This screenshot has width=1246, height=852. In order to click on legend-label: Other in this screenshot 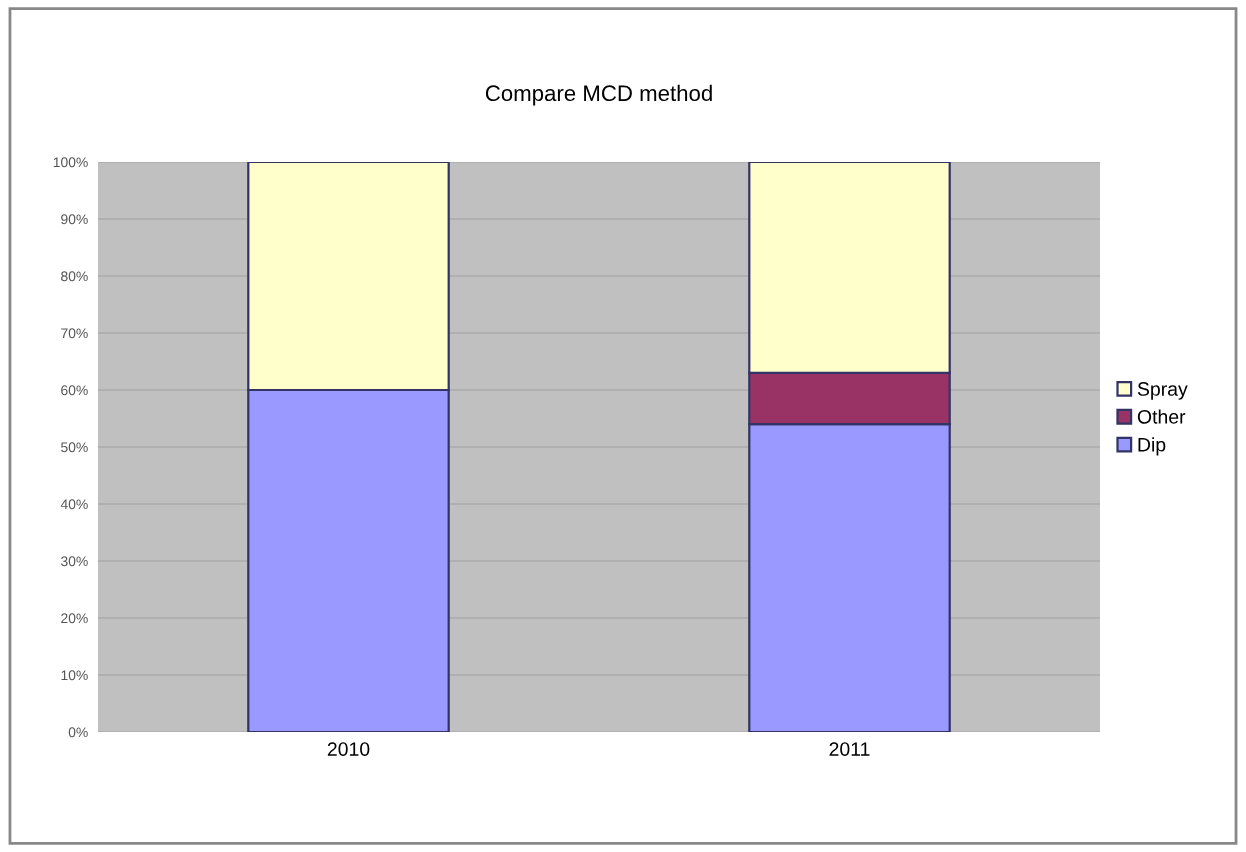, I will do `click(1161, 416)`.